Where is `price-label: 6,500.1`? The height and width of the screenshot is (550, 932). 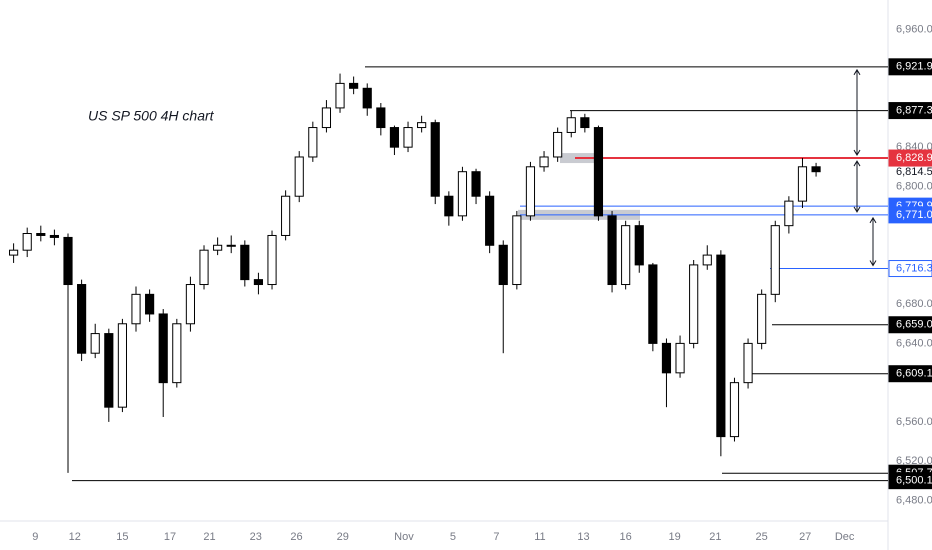 price-label: 6,500.1 is located at coordinates (914, 481).